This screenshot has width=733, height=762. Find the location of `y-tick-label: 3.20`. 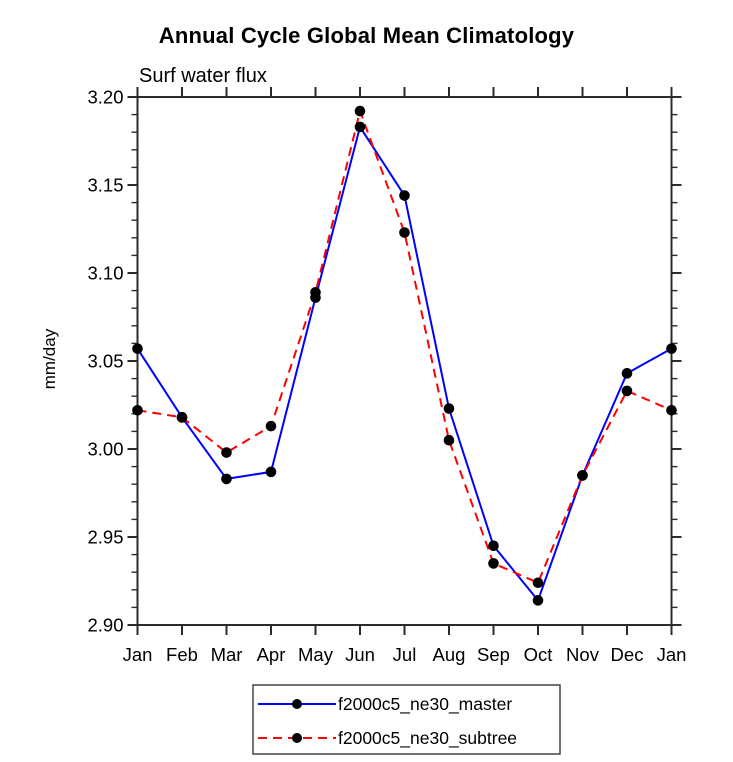

y-tick-label: 3.20 is located at coordinates (105, 97).